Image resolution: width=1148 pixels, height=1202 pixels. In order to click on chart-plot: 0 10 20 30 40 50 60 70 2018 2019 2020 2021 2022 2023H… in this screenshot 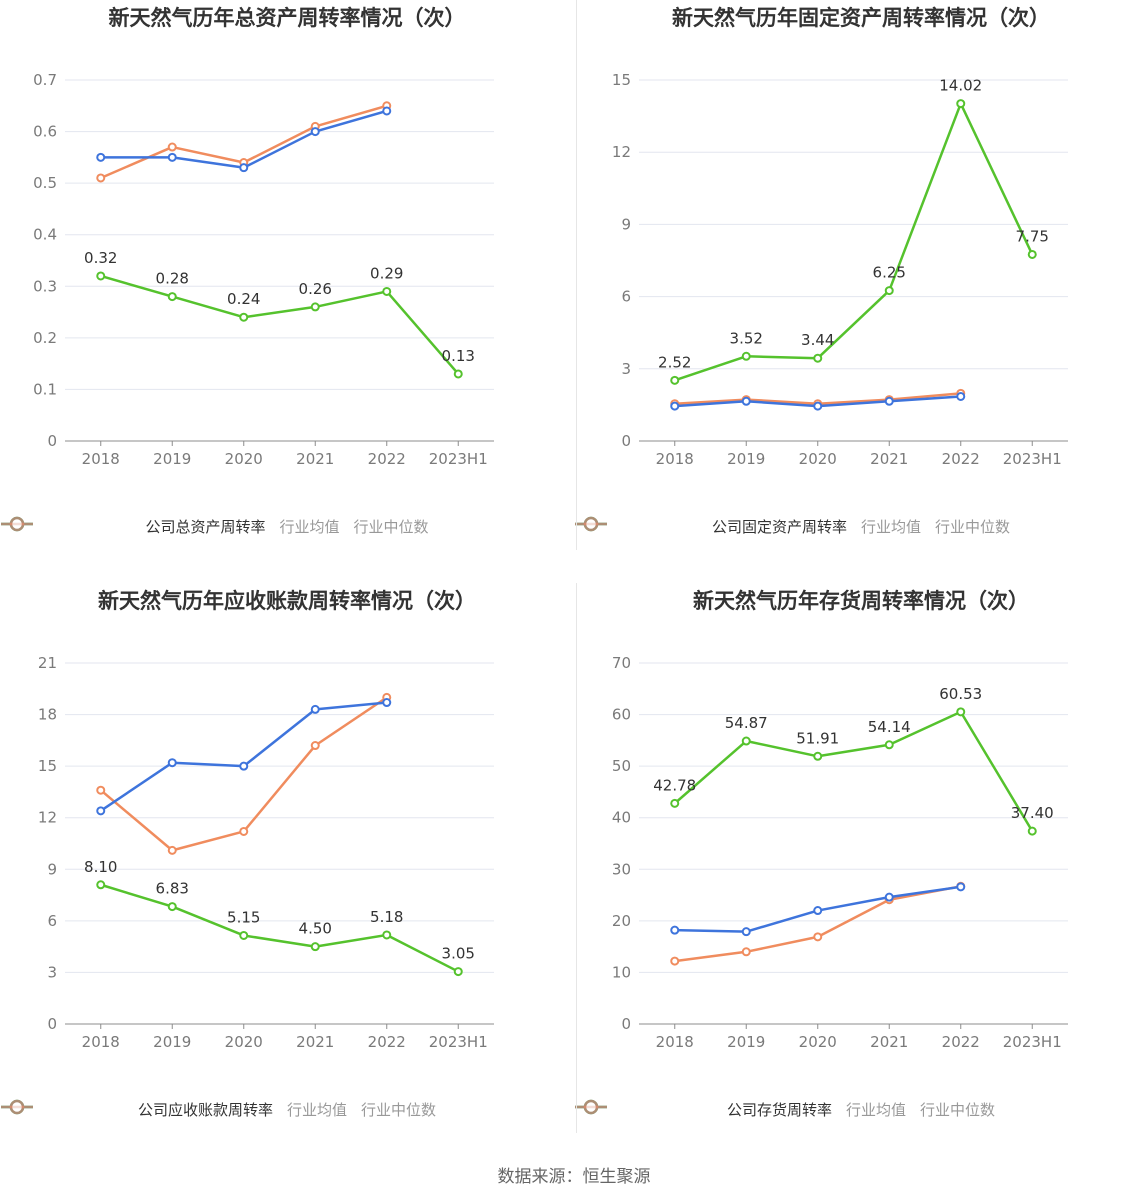, I will do `click(840, 852)`.